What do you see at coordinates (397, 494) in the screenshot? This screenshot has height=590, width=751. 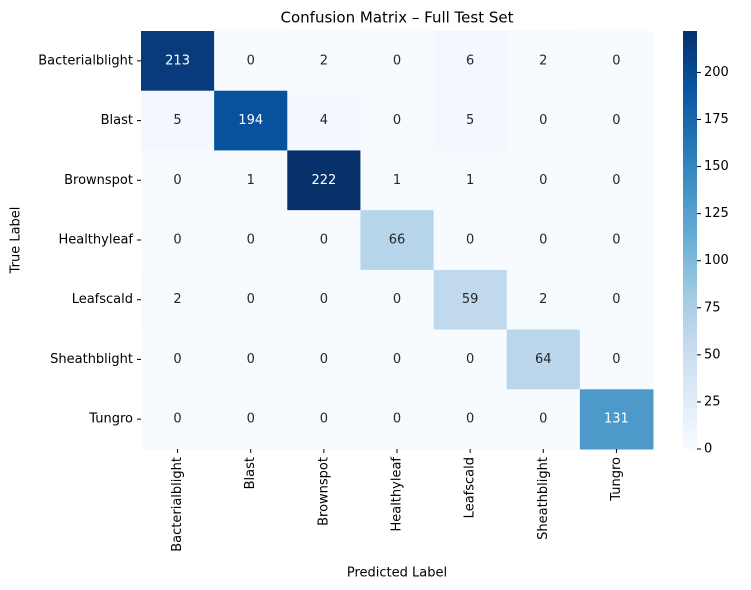 I see `x-tick-label: Healthyleaf` at bounding box center [397, 494].